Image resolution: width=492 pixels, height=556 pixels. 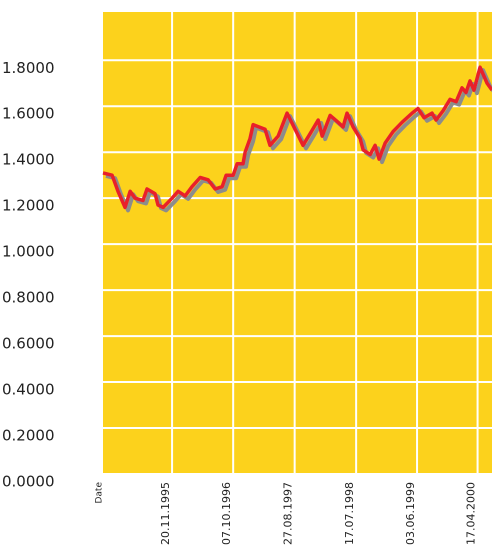 What do you see at coordinates (28, 390) in the screenshot?
I see `y-tick-label: 0.4000` at bounding box center [28, 390].